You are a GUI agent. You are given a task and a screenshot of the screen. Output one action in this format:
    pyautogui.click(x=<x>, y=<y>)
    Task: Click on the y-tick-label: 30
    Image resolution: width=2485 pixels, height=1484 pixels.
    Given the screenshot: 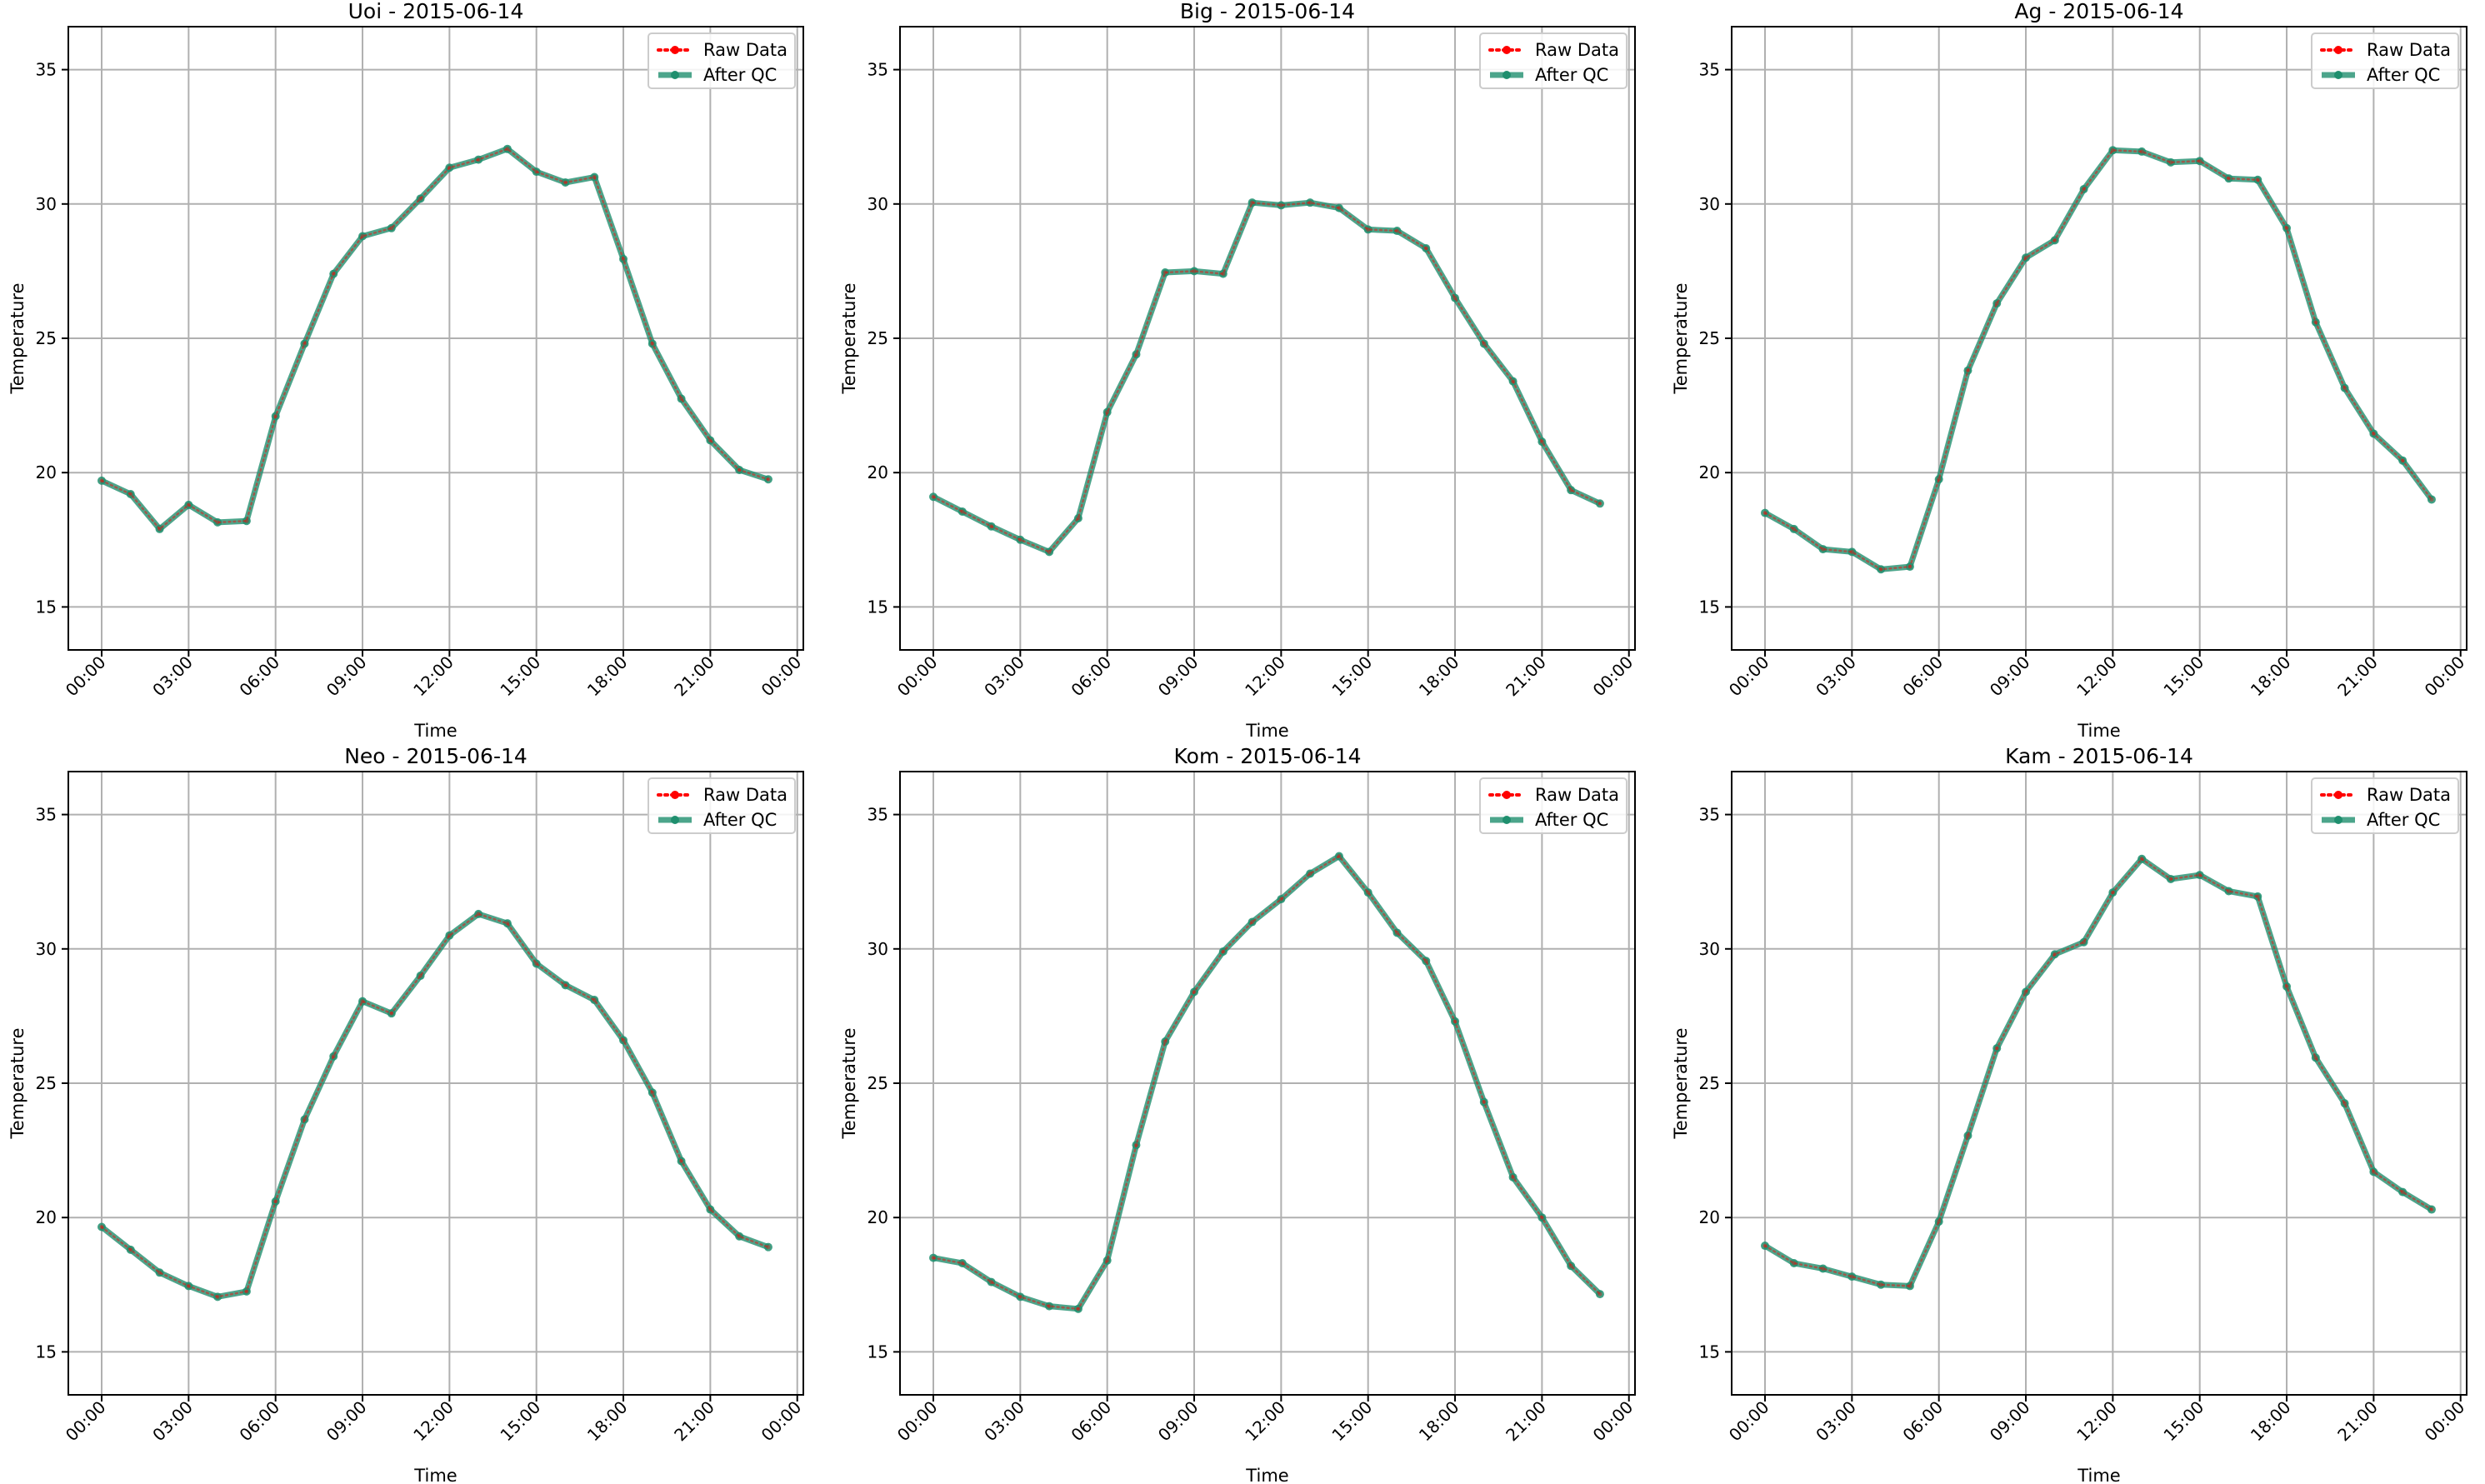 What is the action you would take?
    pyautogui.click(x=878, y=949)
    